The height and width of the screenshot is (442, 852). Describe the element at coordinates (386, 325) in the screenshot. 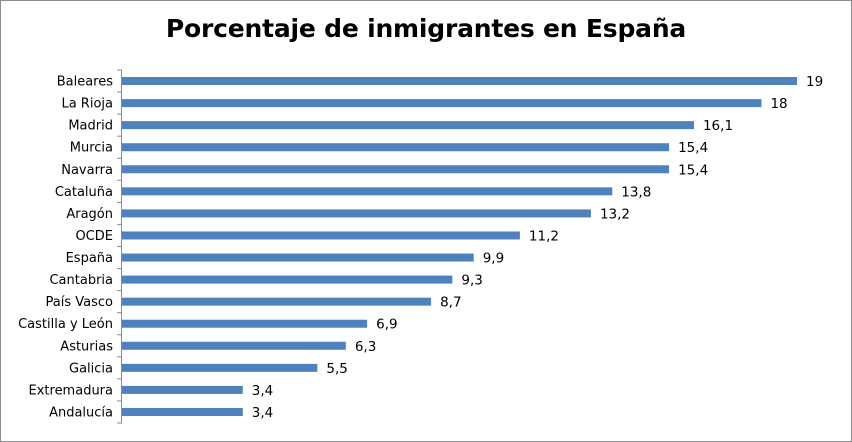

I see `value-label: 6,9` at that location.